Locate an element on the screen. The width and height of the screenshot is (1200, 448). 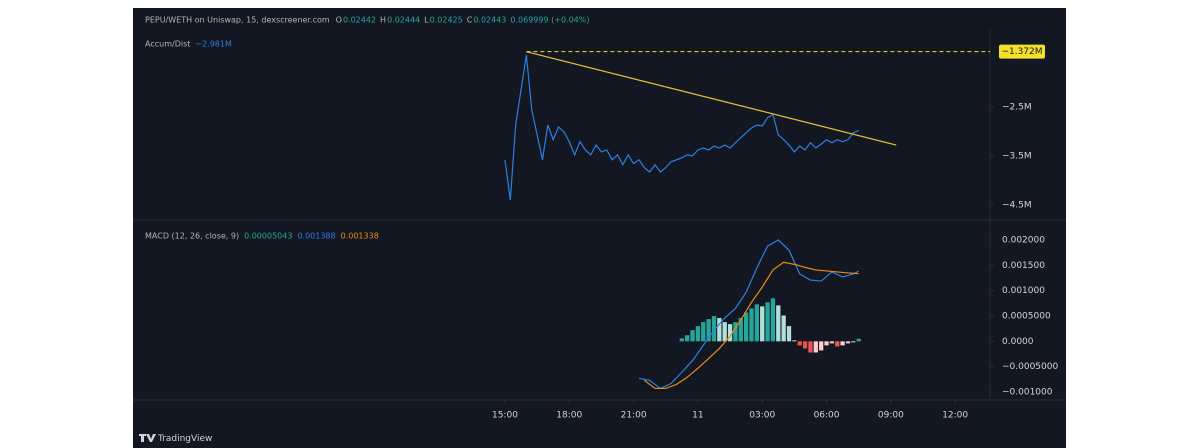
y-tick-label: 0.0005000 is located at coordinates (1026, 317).